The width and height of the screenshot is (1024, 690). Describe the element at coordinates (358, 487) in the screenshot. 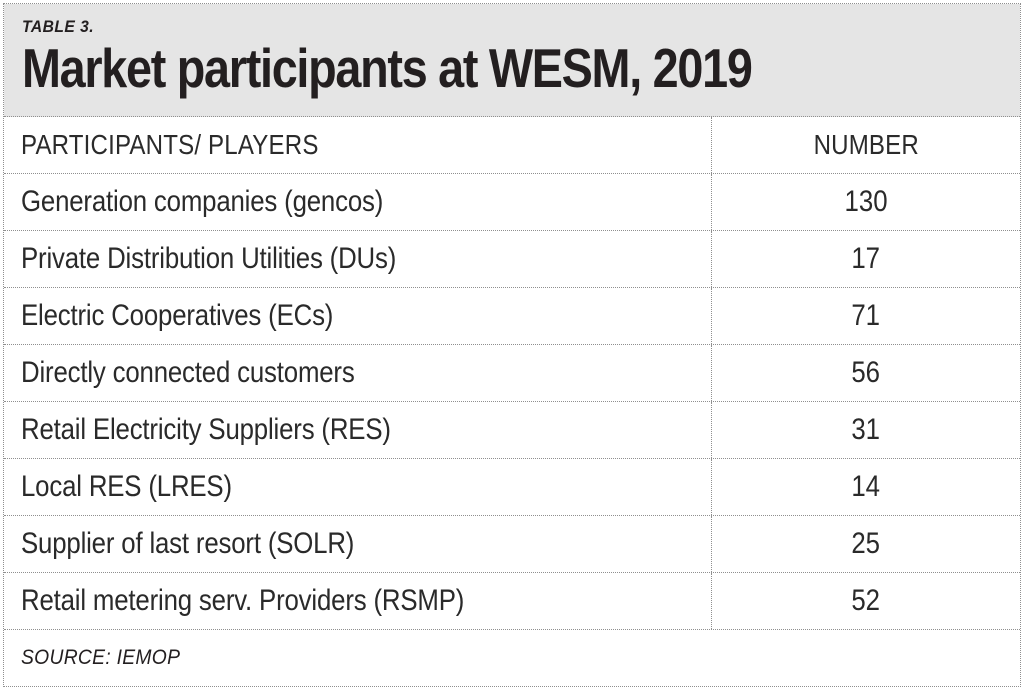

I see `participant-cell: Local RES (LRES)` at that location.